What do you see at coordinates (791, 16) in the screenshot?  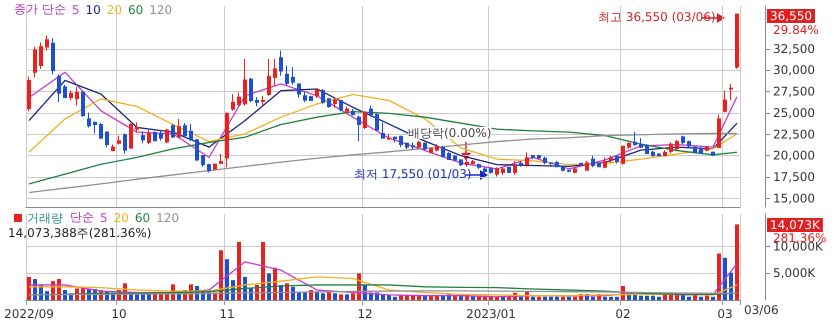 I see `text: 36,550` at bounding box center [791, 16].